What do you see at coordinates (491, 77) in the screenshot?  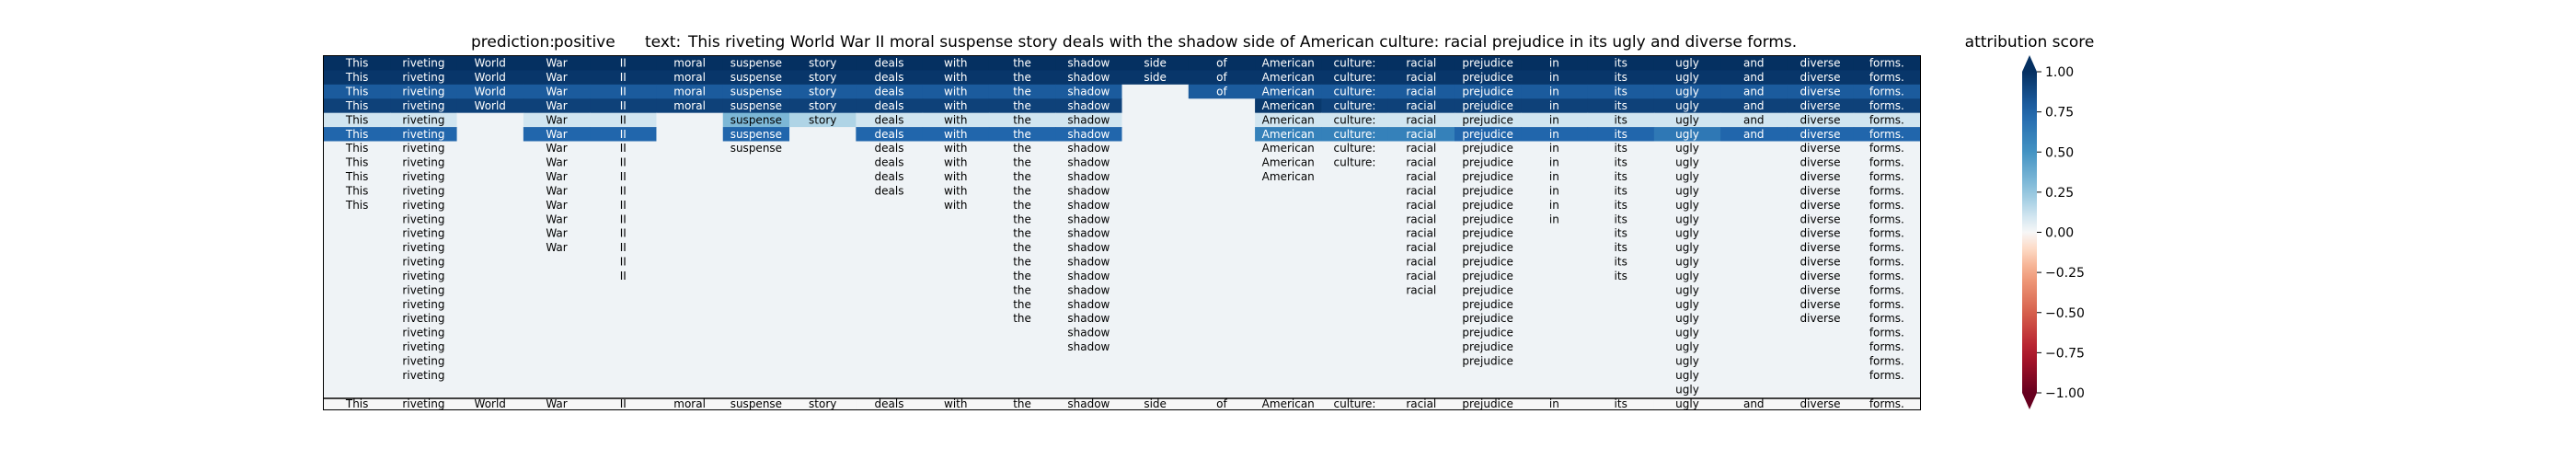 I see `heatmap-cell-label: World` at bounding box center [491, 77].